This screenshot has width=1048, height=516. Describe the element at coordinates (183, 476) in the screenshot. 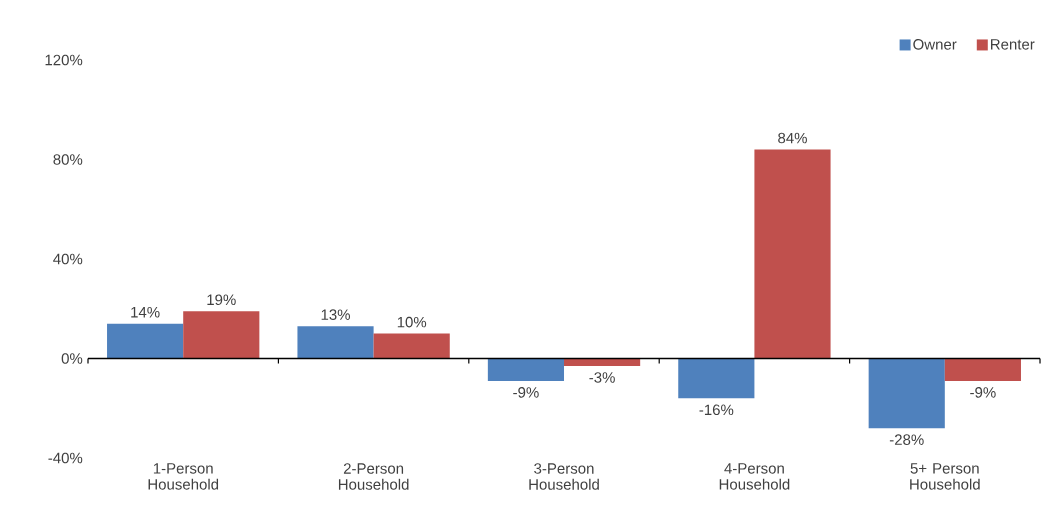

I see `x-tick-label: 1-Person Household` at that location.